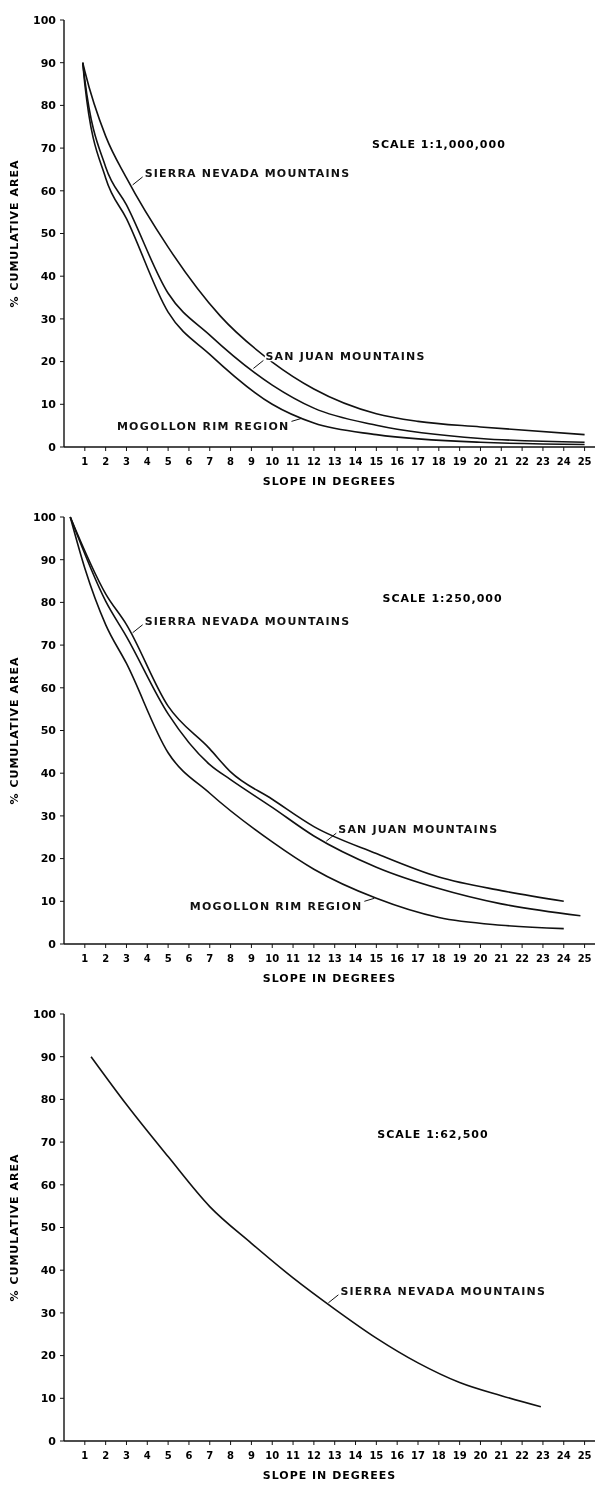  What do you see at coordinates (376, 1455) in the screenshot?
I see `x-tick-label: 15` at bounding box center [376, 1455].